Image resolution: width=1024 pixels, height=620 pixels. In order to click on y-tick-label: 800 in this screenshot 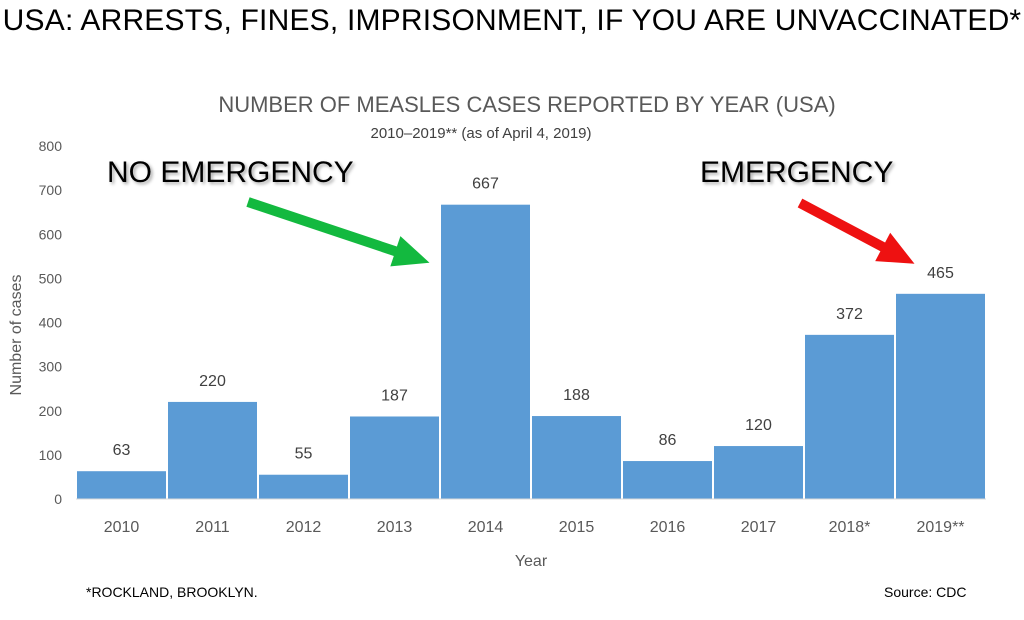, I will do `click(51, 146)`.